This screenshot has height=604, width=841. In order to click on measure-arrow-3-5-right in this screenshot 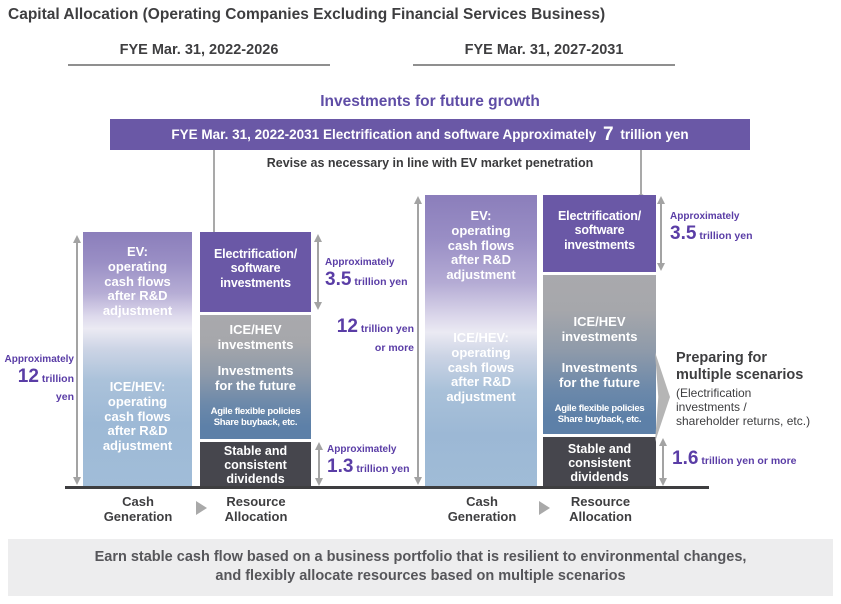, I will do `click(661, 233)`.